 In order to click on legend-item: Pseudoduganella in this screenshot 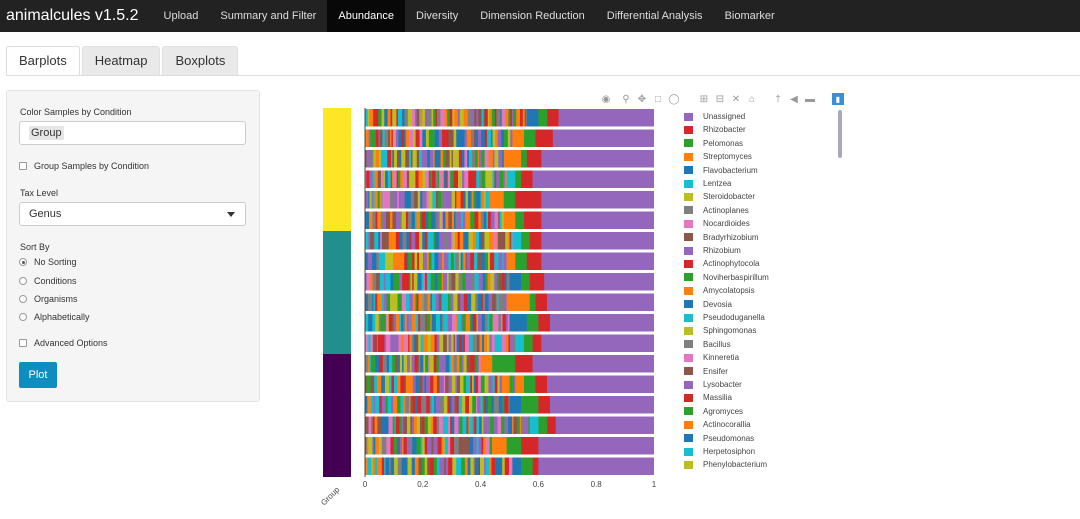, I will do `click(724, 317)`.